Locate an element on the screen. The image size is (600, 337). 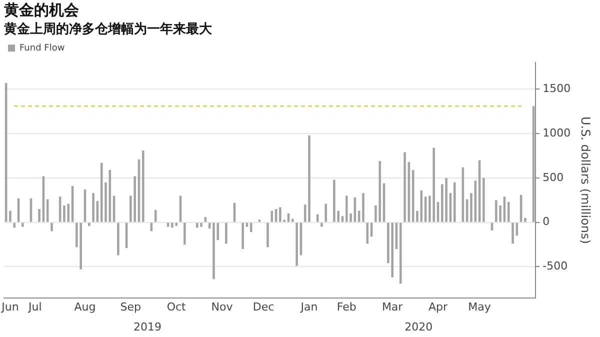
x-tick-label: Dec is located at coordinates (263, 307).